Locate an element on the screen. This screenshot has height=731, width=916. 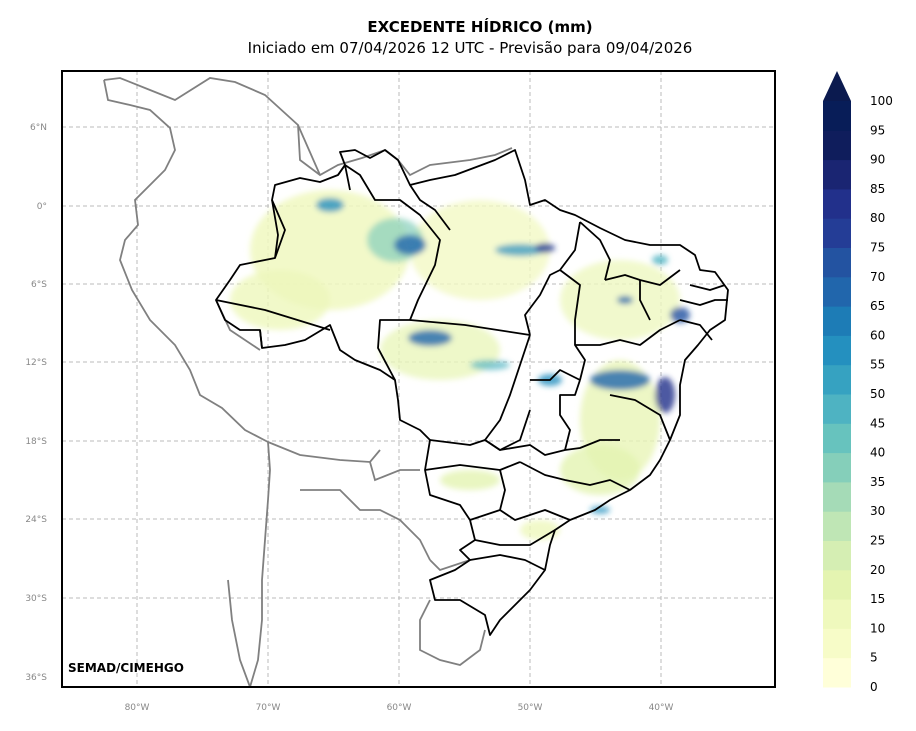
colorbar-label: 80 is located at coordinates (877, 218).